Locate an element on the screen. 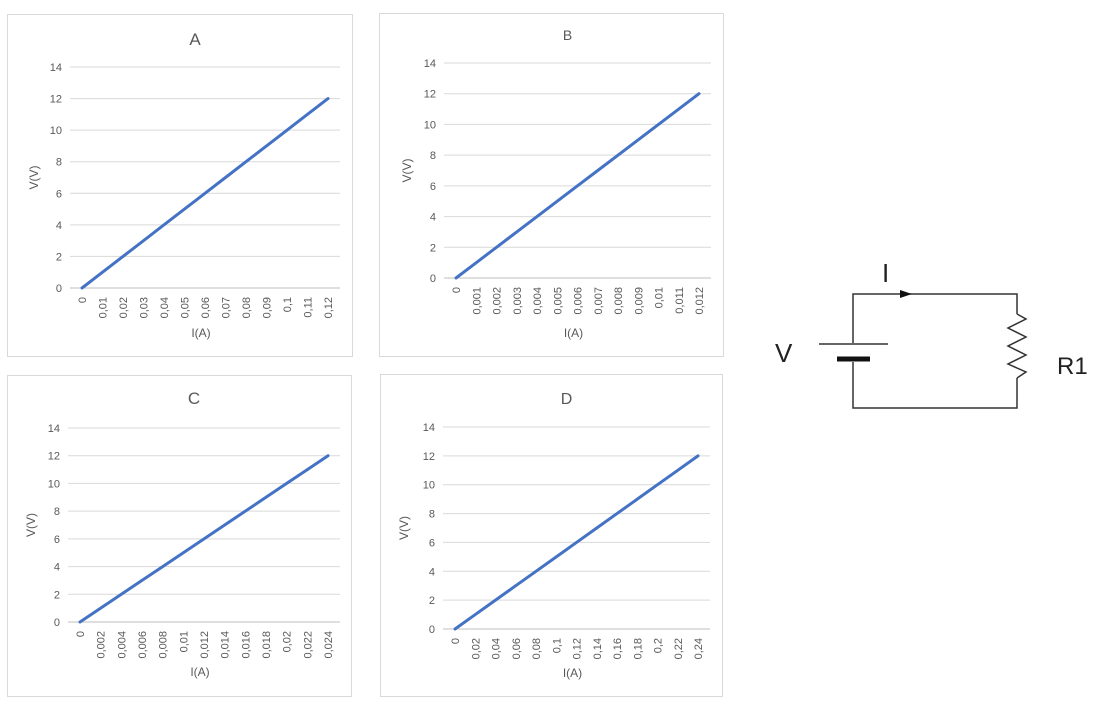 Image resolution: width=1111 pixels, height=712 pixels. chart-b-x-tick-label: 0,004 is located at coordinates (538, 301).